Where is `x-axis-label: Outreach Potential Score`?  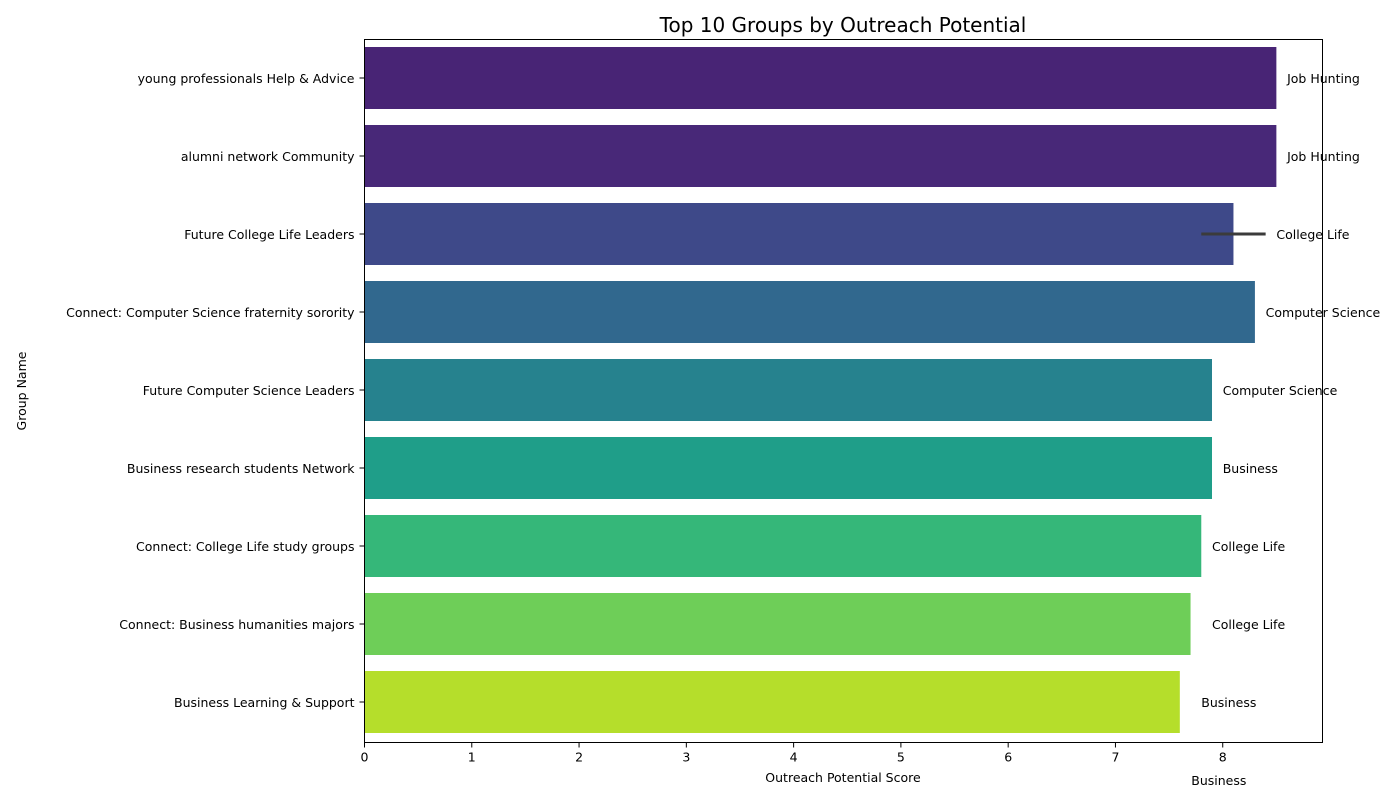 x-axis-label: Outreach Potential Score is located at coordinates (843, 777).